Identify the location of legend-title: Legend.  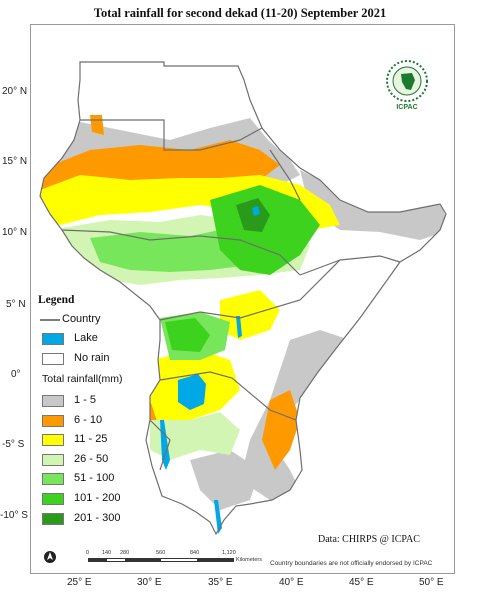
(56, 300).